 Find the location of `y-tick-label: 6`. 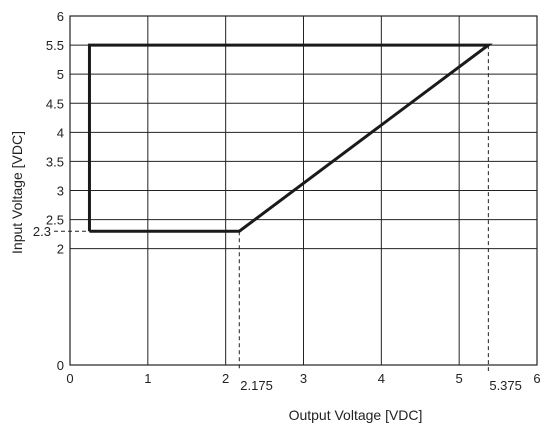

y-tick-label: 6 is located at coordinates (60, 16).